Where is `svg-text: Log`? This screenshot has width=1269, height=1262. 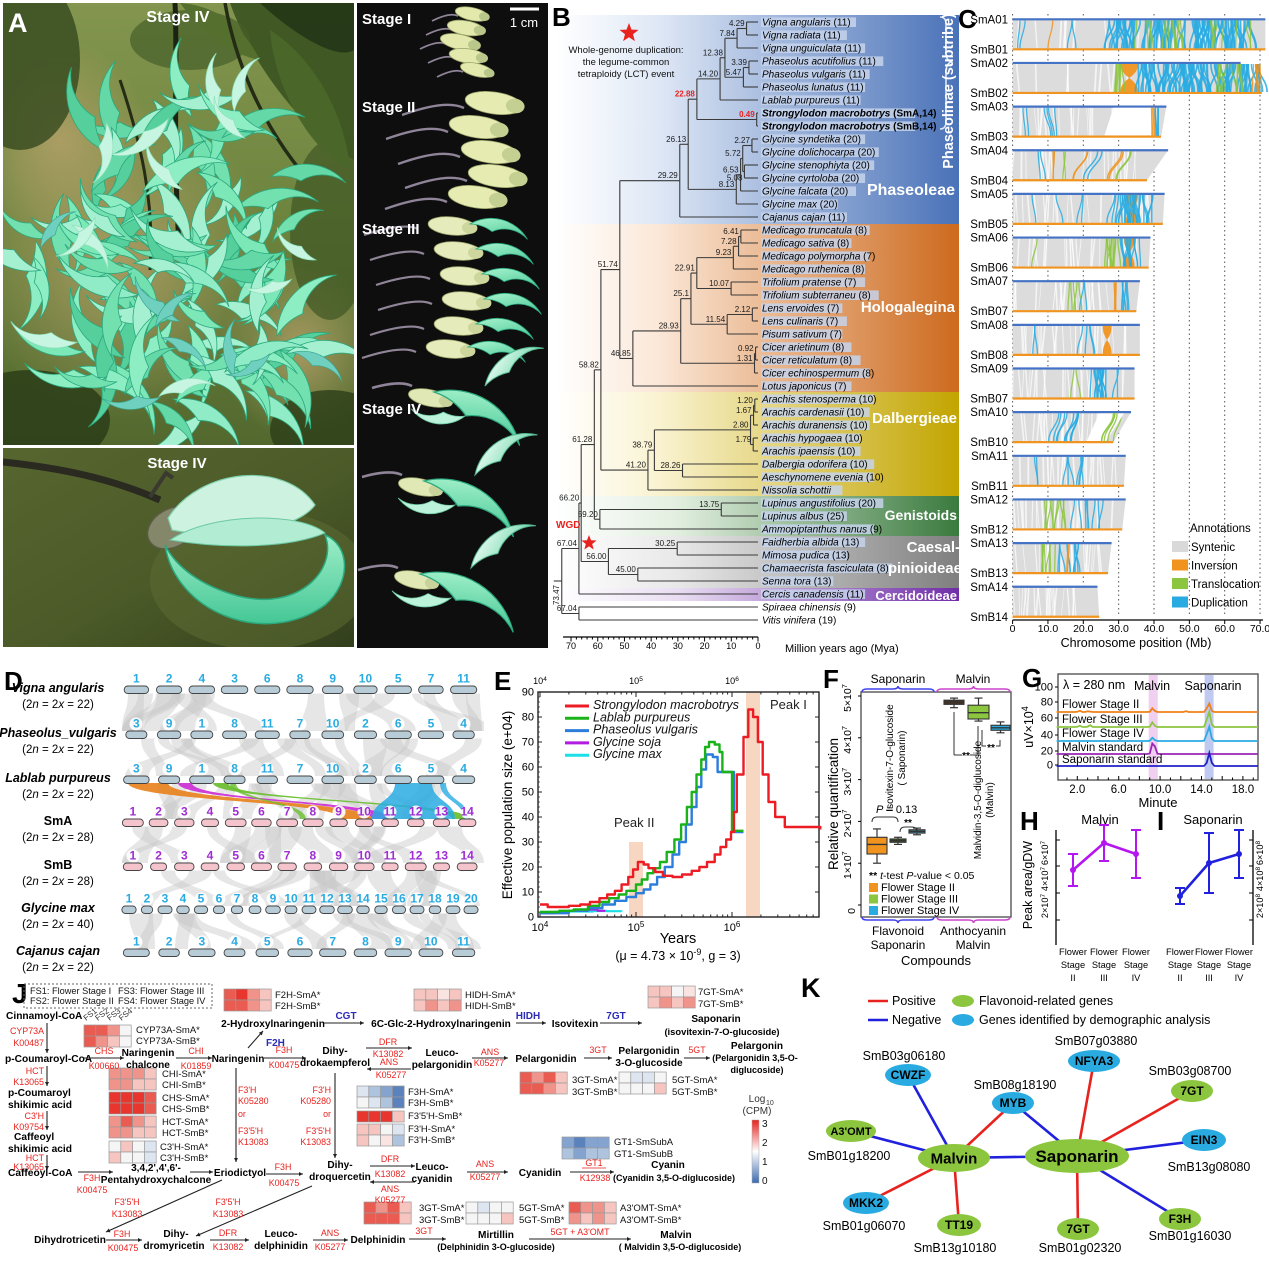
svg-text: Log is located at coordinates (757, 1099).